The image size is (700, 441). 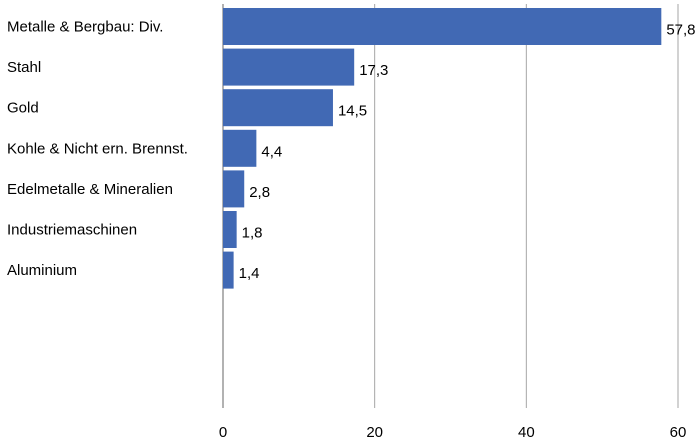 I want to click on value-label: 1,4, so click(x=249, y=273).